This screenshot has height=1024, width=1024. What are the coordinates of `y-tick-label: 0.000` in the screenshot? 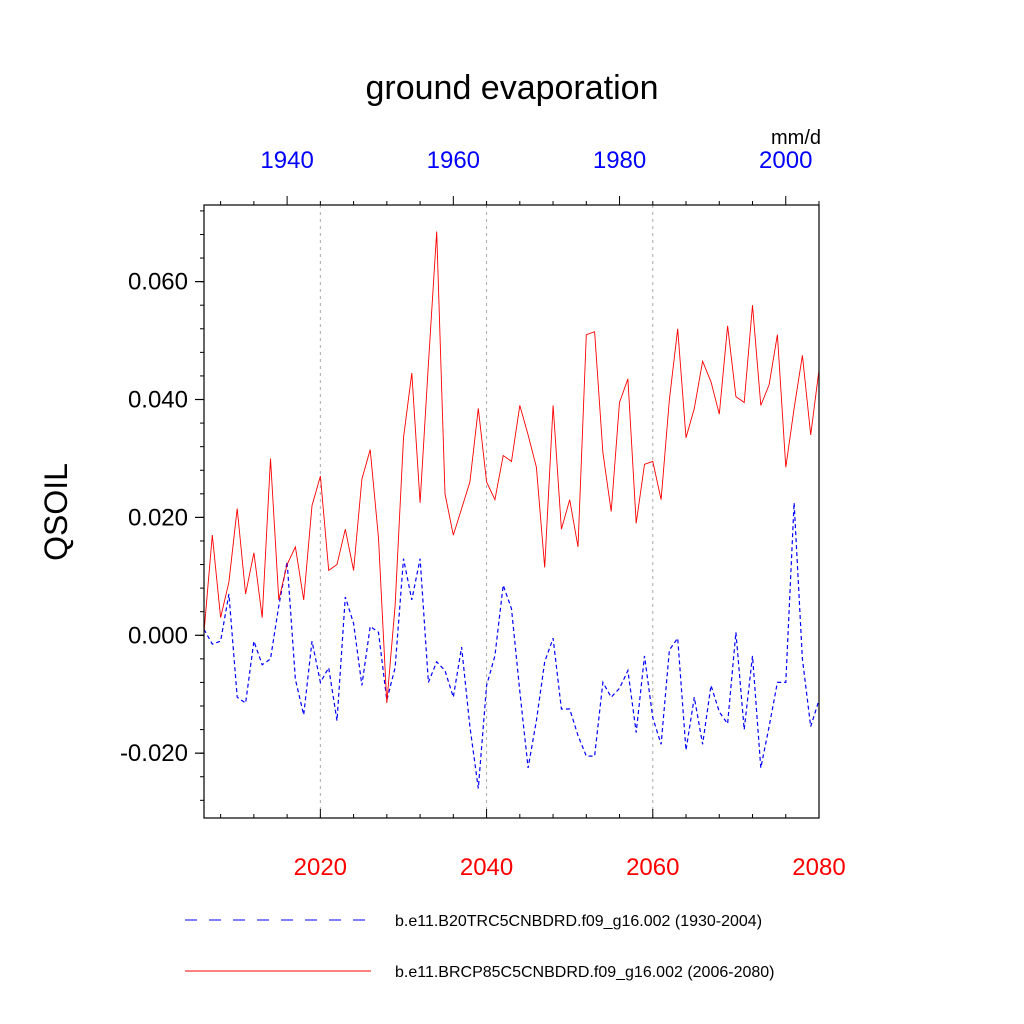 It's located at (158, 635).